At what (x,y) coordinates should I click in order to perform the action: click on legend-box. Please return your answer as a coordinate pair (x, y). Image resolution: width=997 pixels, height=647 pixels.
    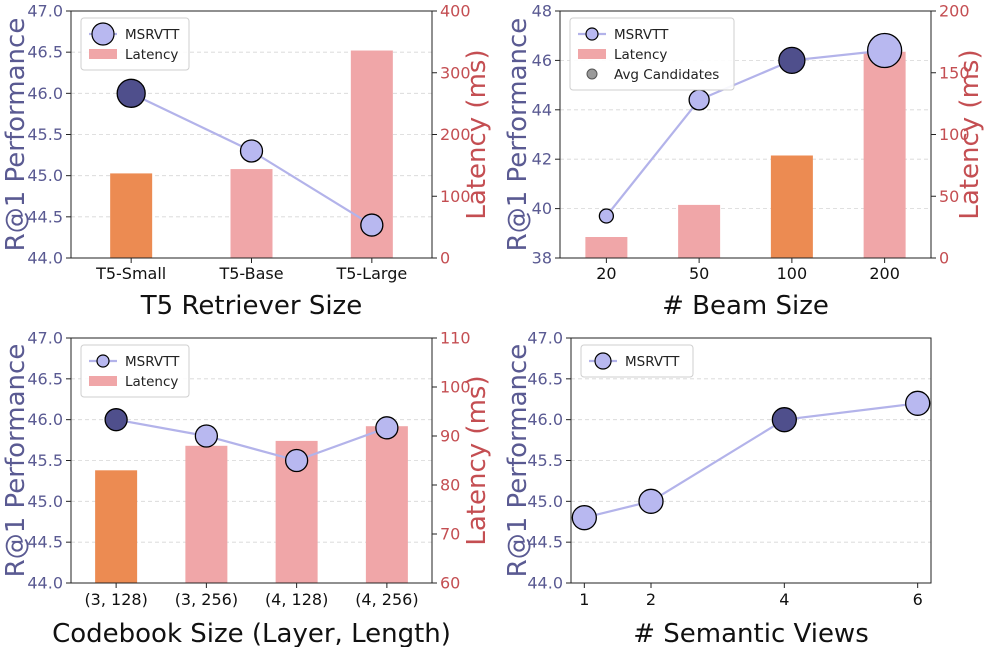
    Looking at the image, I should click on (637, 361).